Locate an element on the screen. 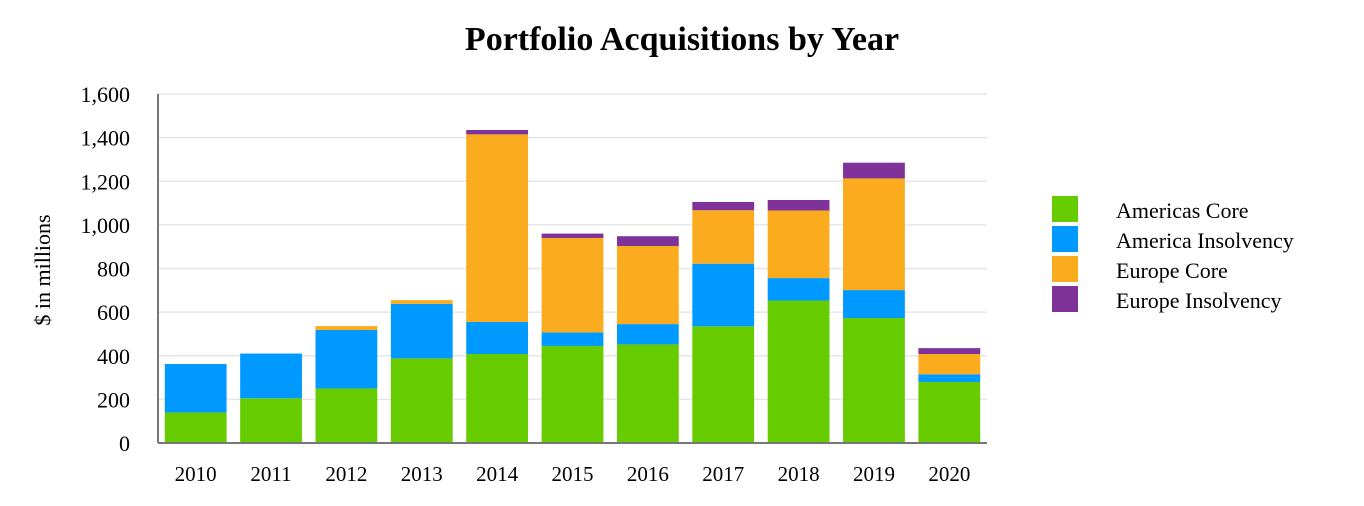 The image size is (1364, 506). bar-2016-america-insolvency is located at coordinates (647, 334).